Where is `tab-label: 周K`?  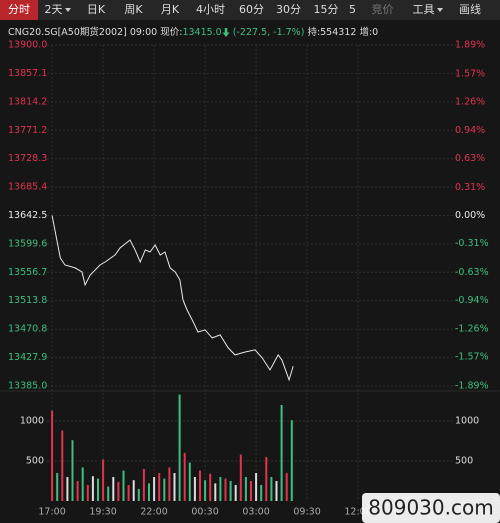 tab-label: 周K is located at coordinates (133, 9).